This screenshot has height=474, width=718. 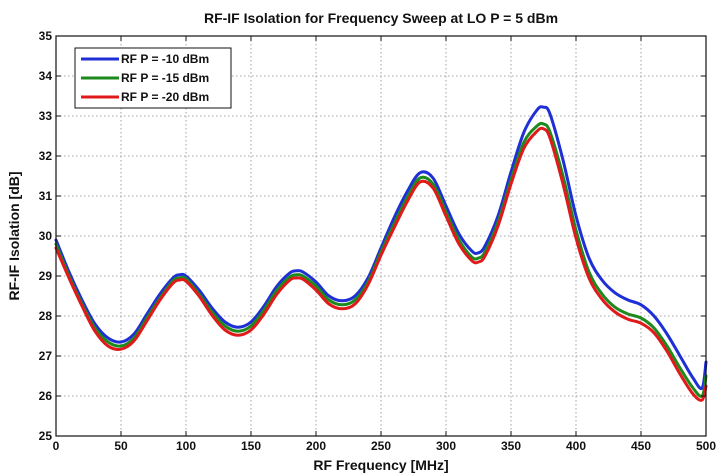 I want to click on legend-label-series-2: RF P = -15 dBm, so click(x=165, y=78).